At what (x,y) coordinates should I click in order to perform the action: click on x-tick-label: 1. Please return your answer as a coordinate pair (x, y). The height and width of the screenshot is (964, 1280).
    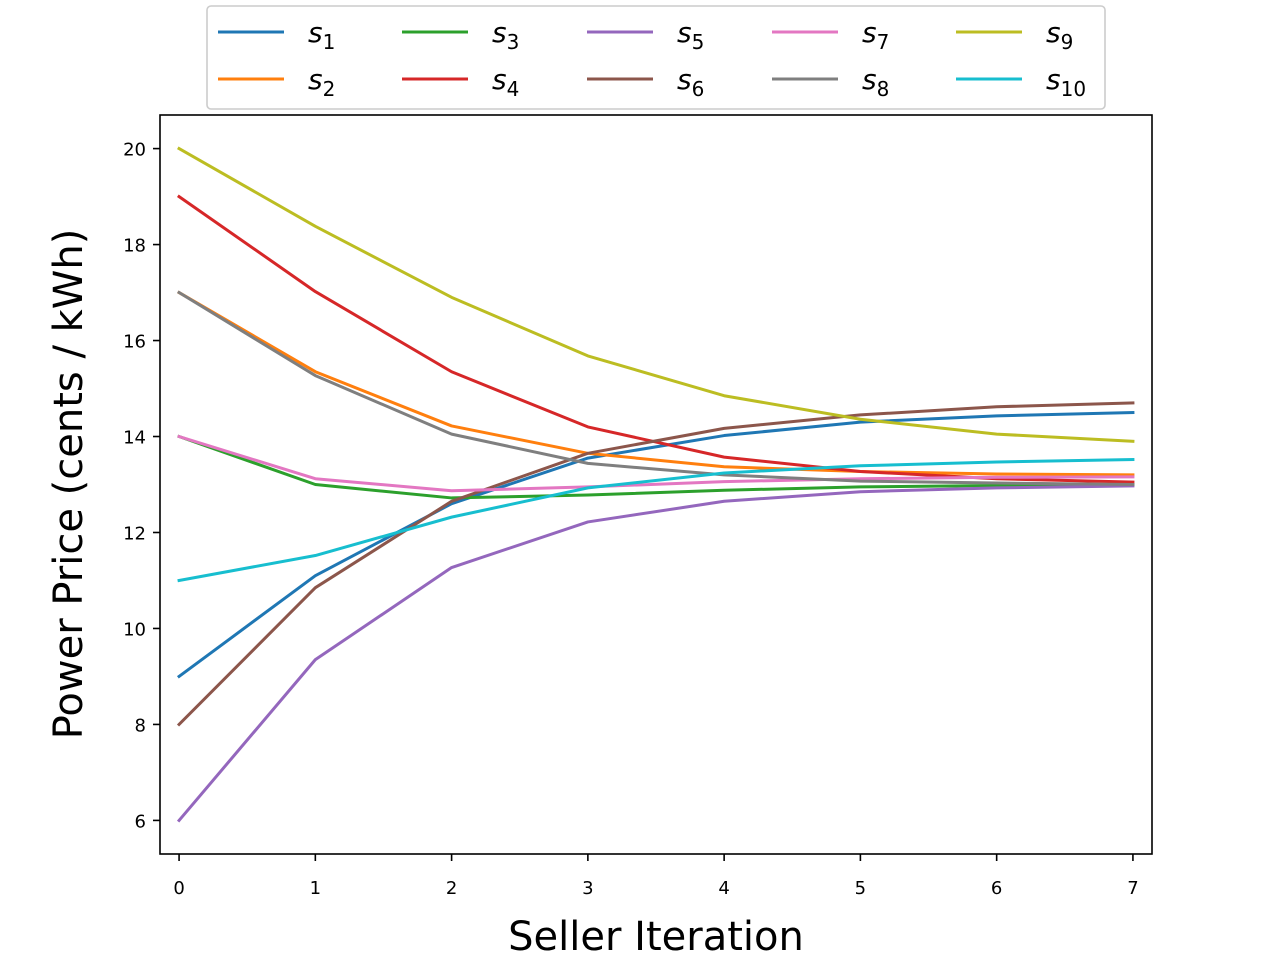
    Looking at the image, I should click on (315, 888).